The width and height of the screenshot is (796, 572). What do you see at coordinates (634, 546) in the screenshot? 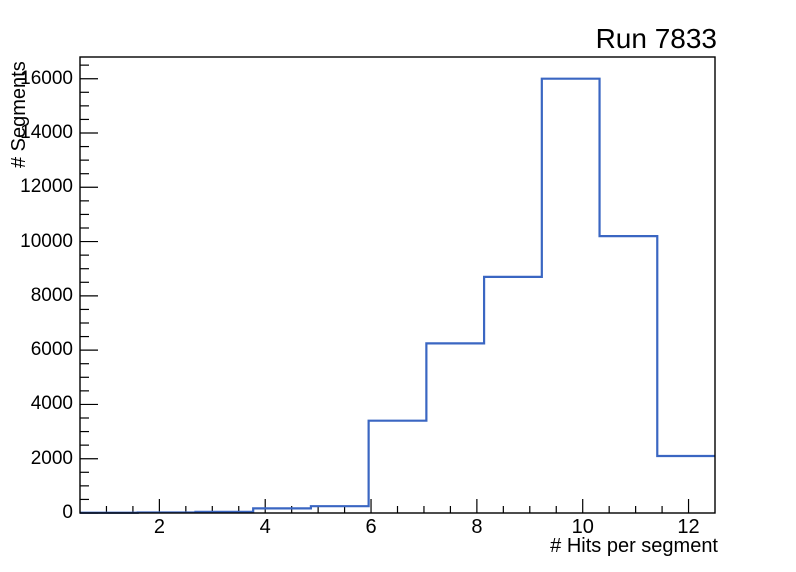
I see `x-axis-title: # Hits per segment` at bounding box center [634, 546].